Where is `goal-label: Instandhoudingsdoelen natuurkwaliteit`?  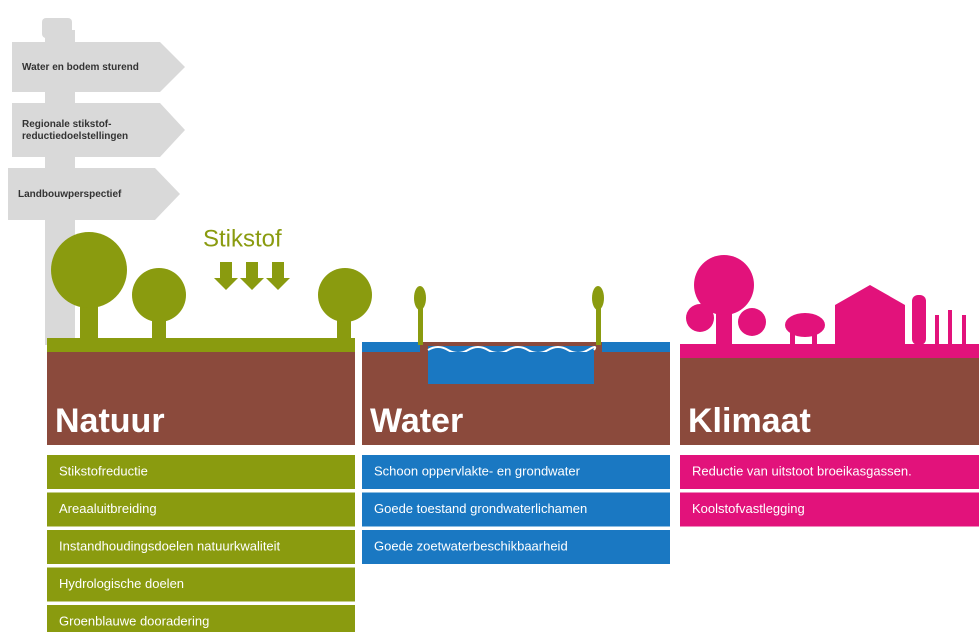
goal-label: Instandhoudingsdoelen natuurkwaliteit is located at coordinates (170, 545).